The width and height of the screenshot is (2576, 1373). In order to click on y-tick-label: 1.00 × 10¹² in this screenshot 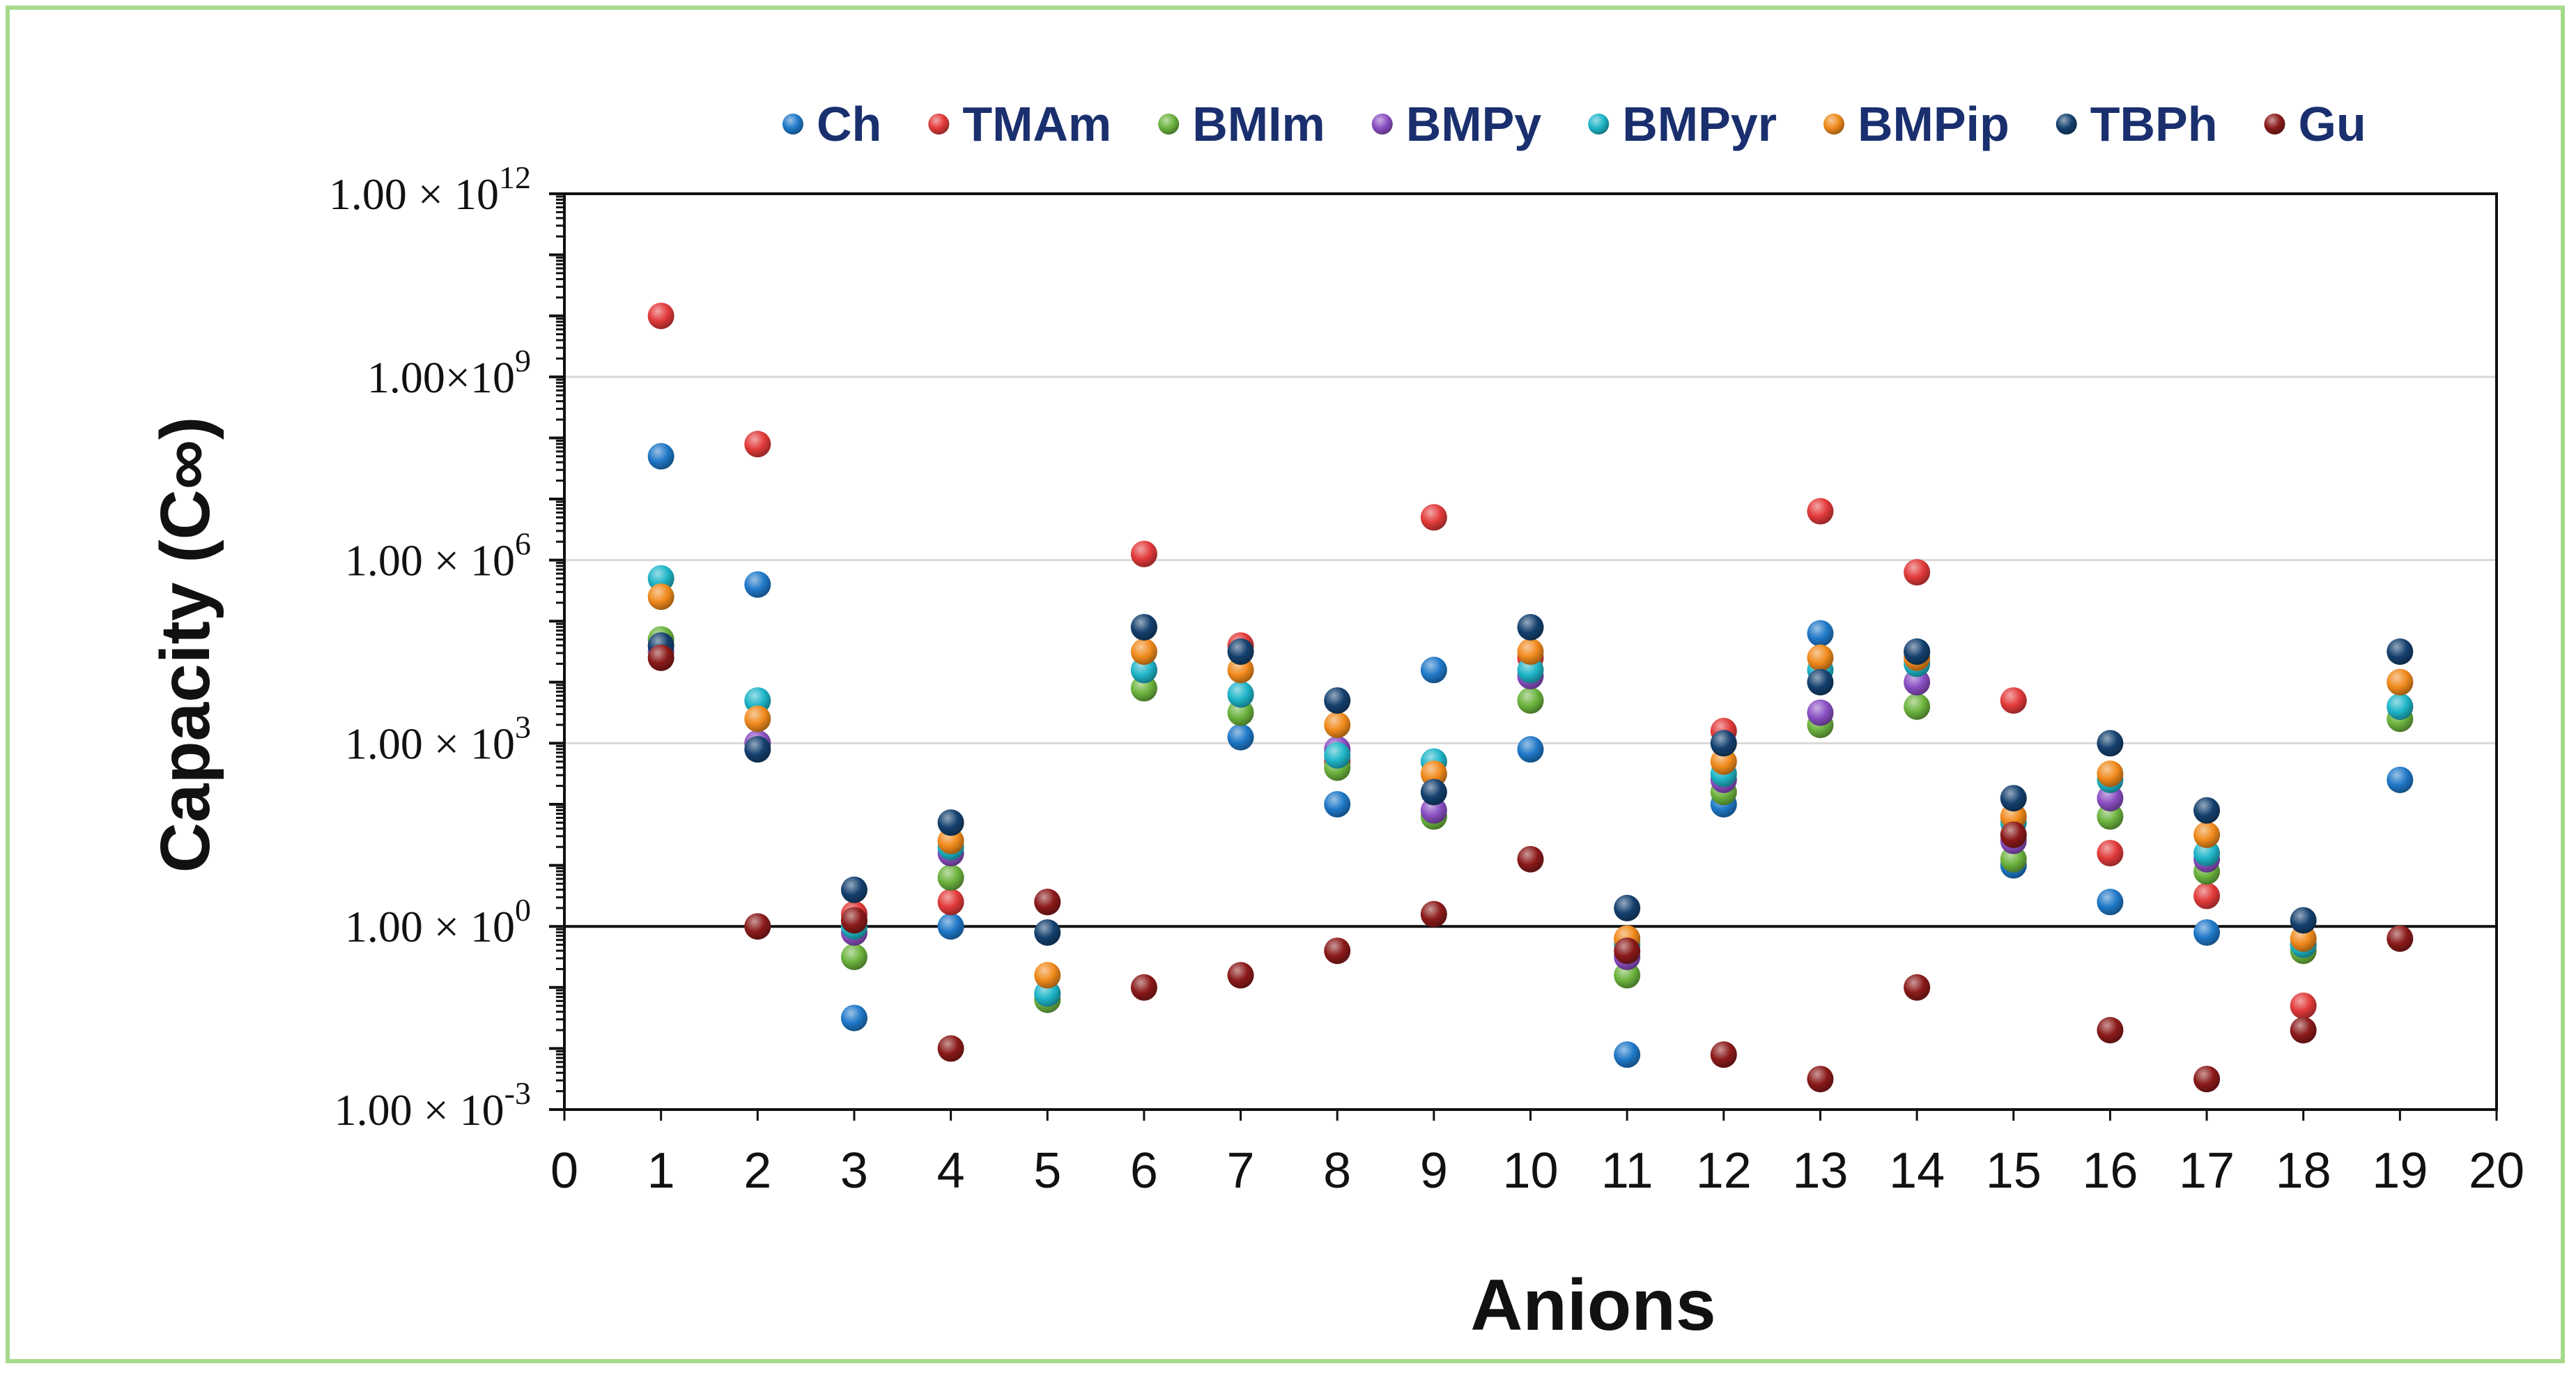, I will do `click(430, 189)`.